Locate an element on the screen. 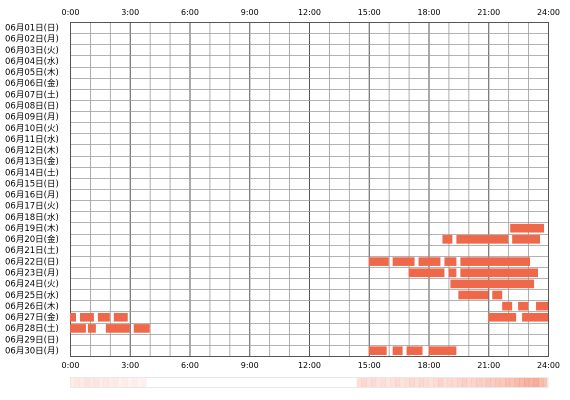 The width and height of the screenshot is (570, 400). summary-bar-background is located at coordinates (309, 382).